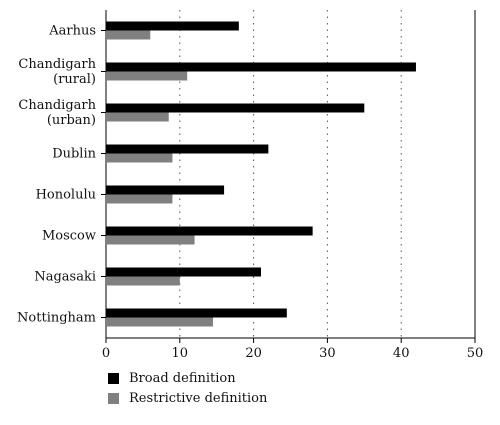  I want to click on x-tick-label: 40, so click(401, 353).